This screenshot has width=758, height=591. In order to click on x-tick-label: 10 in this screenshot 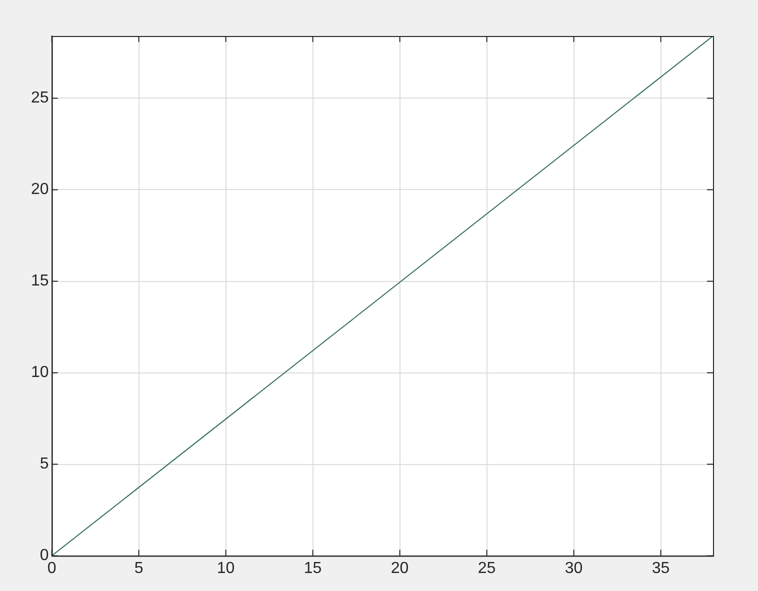, I will do `click(225, 568)`.